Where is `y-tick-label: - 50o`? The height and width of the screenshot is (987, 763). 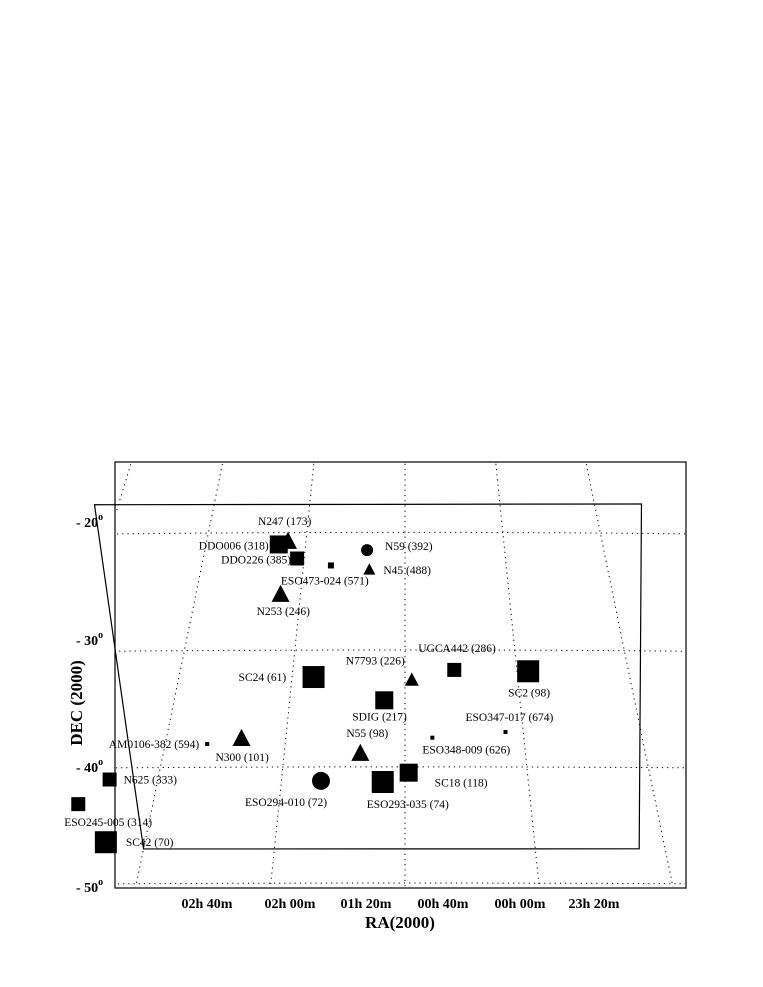
y-tick-label: - 50o is located at coordinates (89, 886).